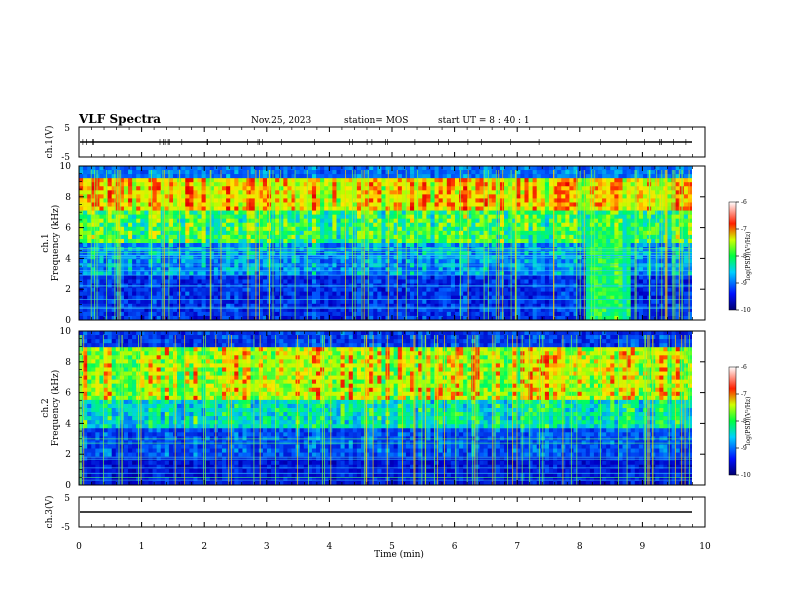 This screenshot has width=792, height=612. I want to click on xtick-label: 10, so click(705, 547).